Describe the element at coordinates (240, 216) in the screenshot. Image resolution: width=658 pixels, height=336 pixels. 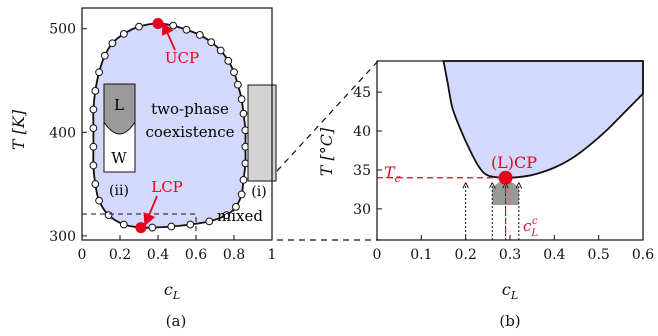
I see `mixed-label: mixed` at that location.